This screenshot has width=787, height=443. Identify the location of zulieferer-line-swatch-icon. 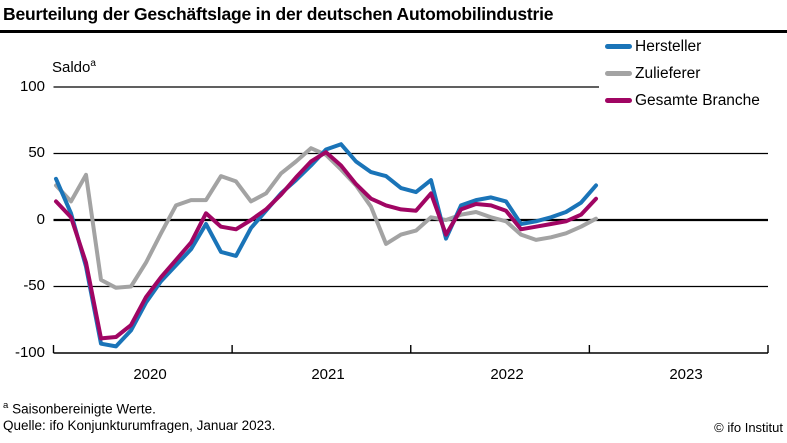
(618, 73).